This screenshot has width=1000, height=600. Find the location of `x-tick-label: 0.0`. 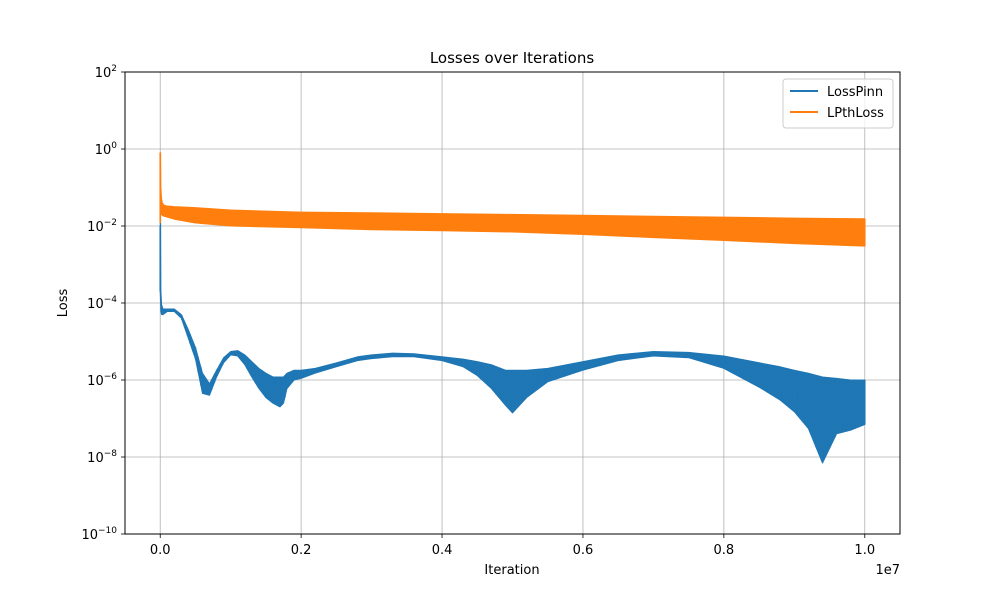

x-tick-label: 0.0 is located at coordinates (160, 550).